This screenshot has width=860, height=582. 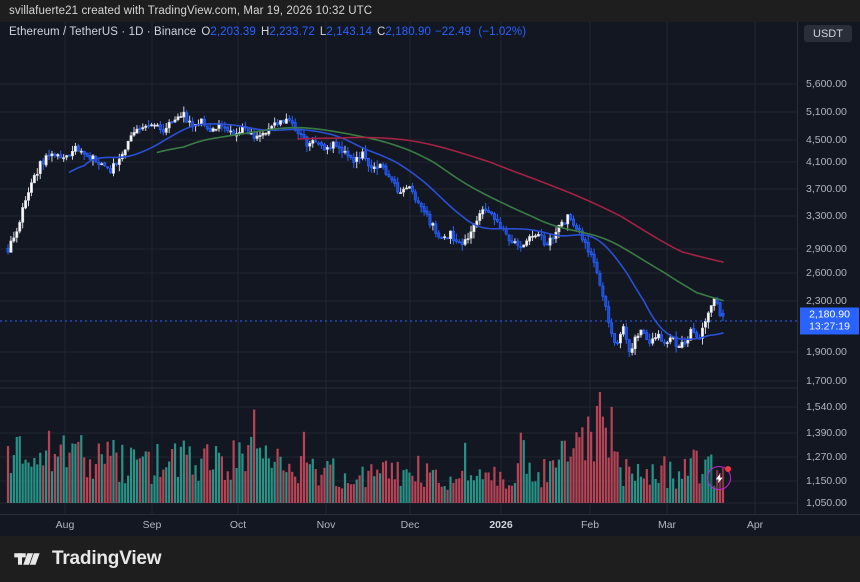 I want to click on legend-high-value: 2,233.72, so click(x=292, y=32).